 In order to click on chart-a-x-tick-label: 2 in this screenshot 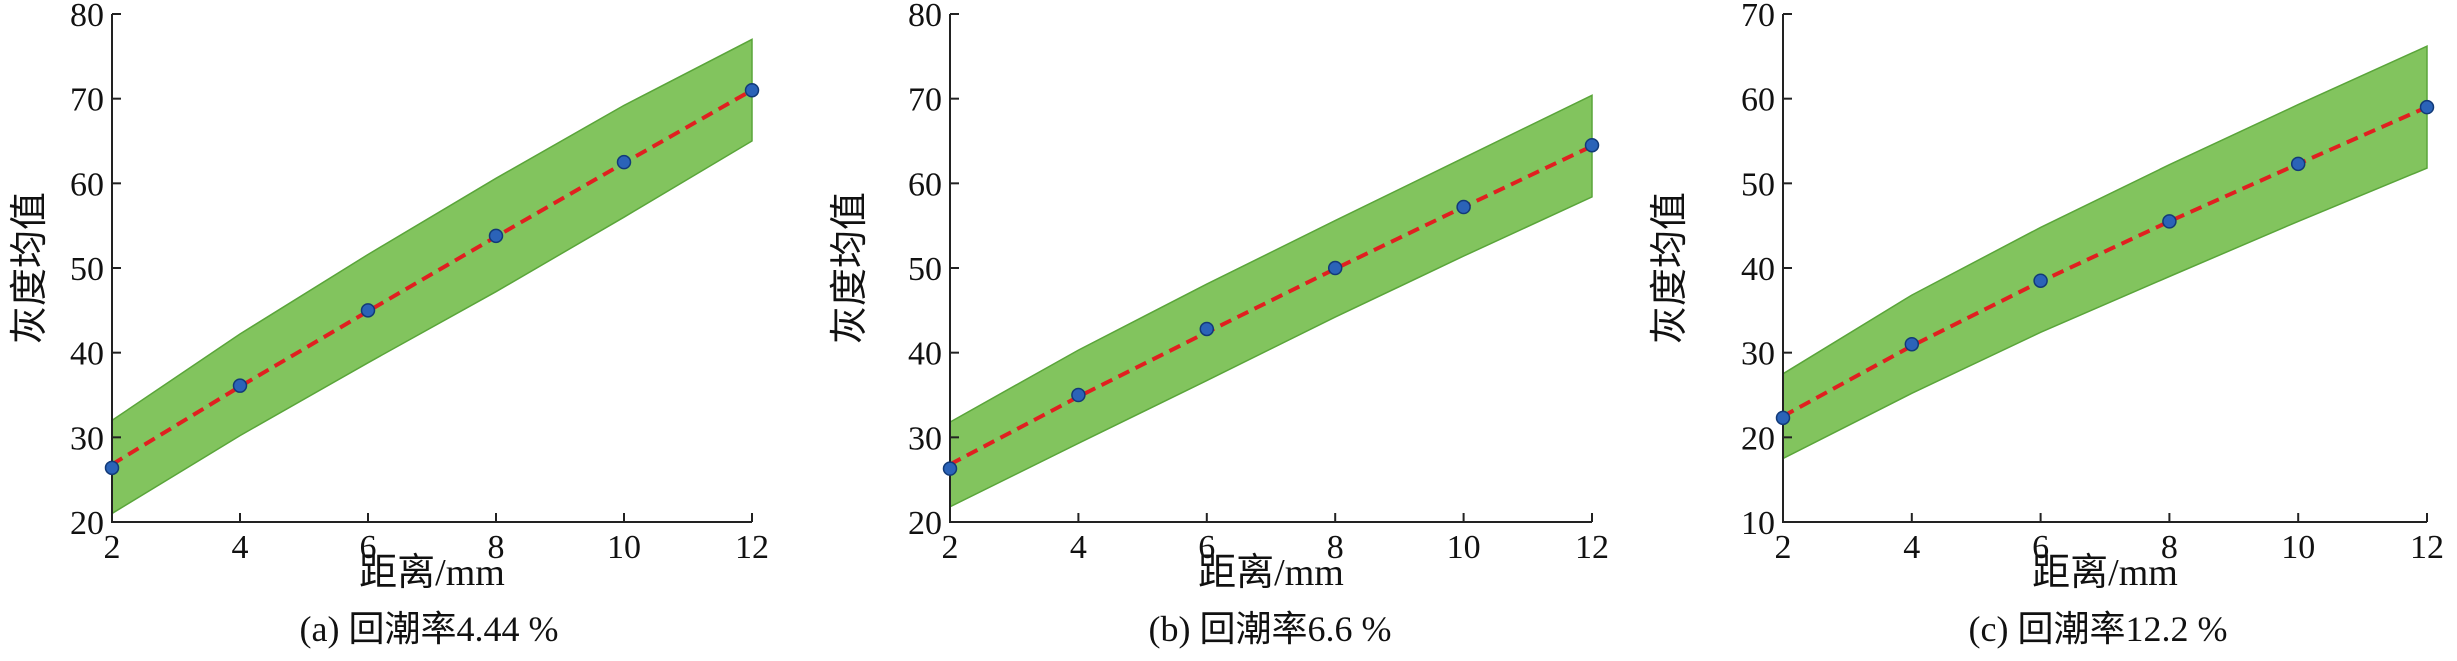, I will do `click(112, 547)`.